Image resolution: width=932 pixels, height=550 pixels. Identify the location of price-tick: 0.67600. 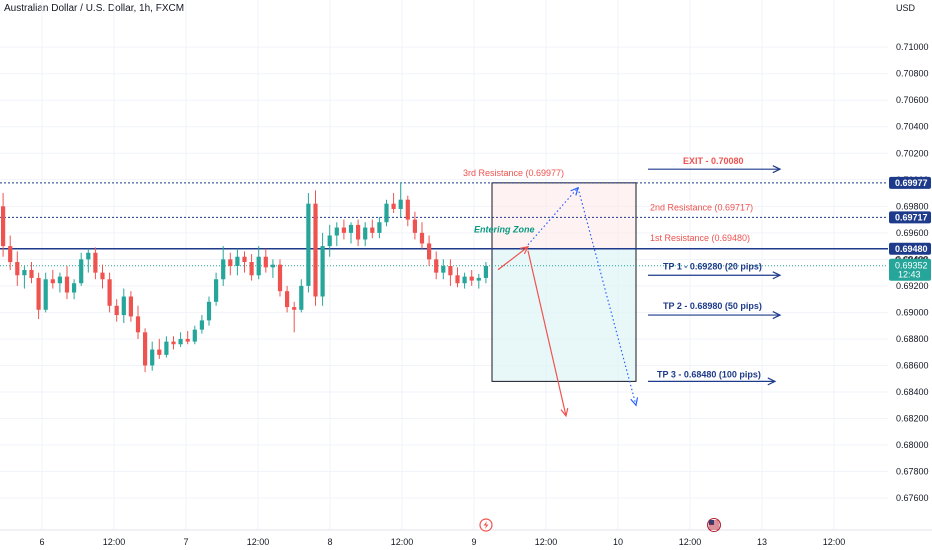
(912, 498).